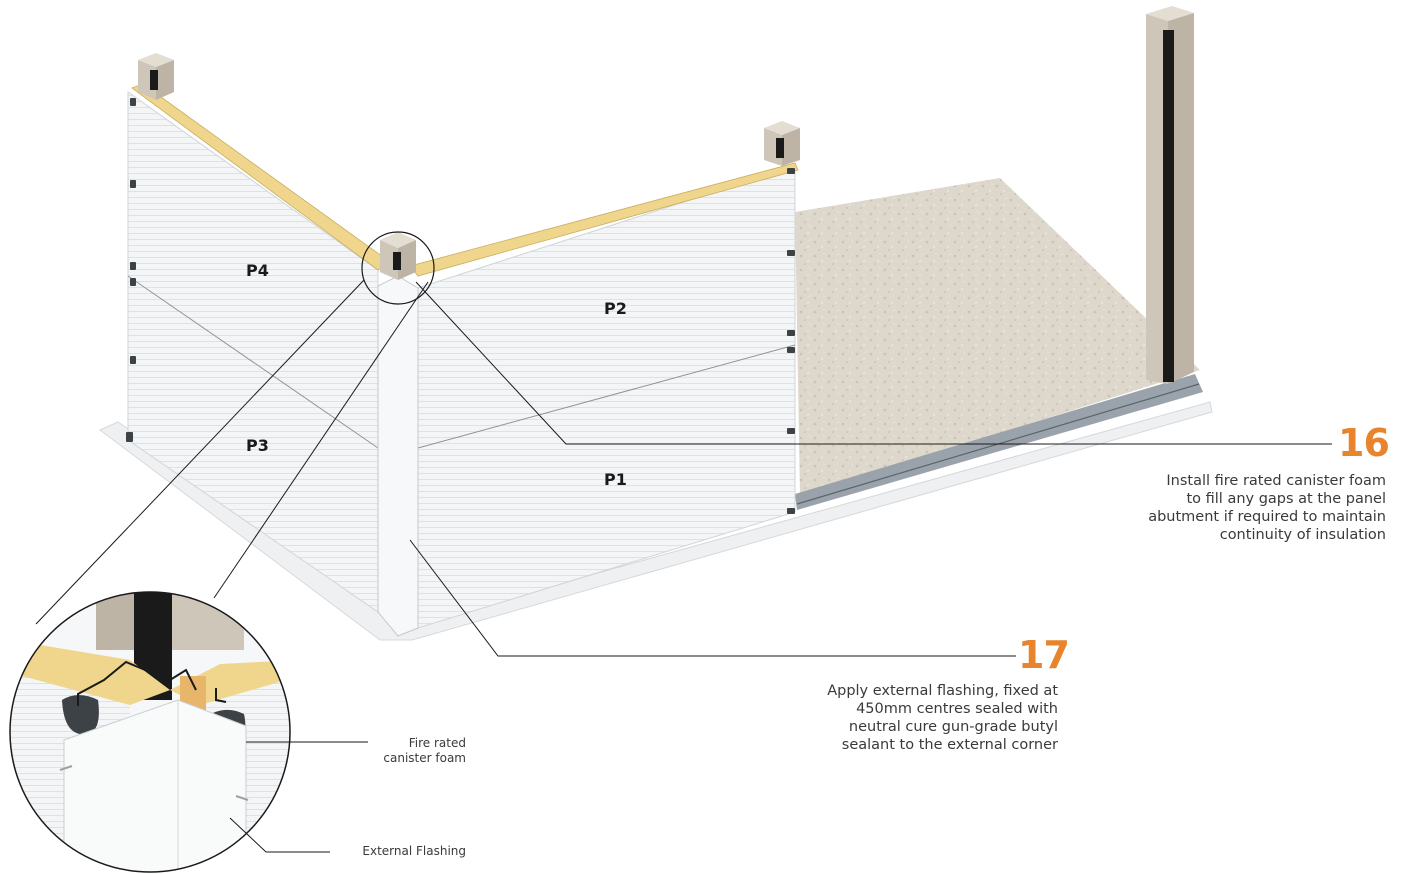  Describe the element at coordinates (999, 442) in the screenshot. I see `floor-track` at that location.